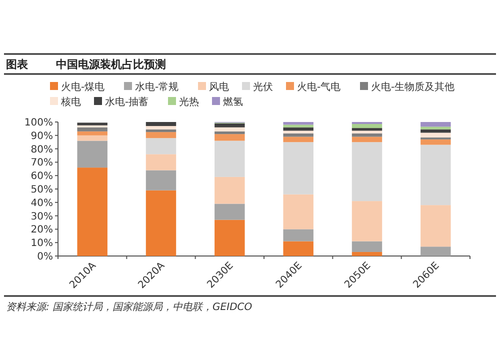 The height and width of the screenshot is (362, 500). Describe the element at coordinates (41, 136) in the screenshot. I see `y-tick-label: 90%` at that location.